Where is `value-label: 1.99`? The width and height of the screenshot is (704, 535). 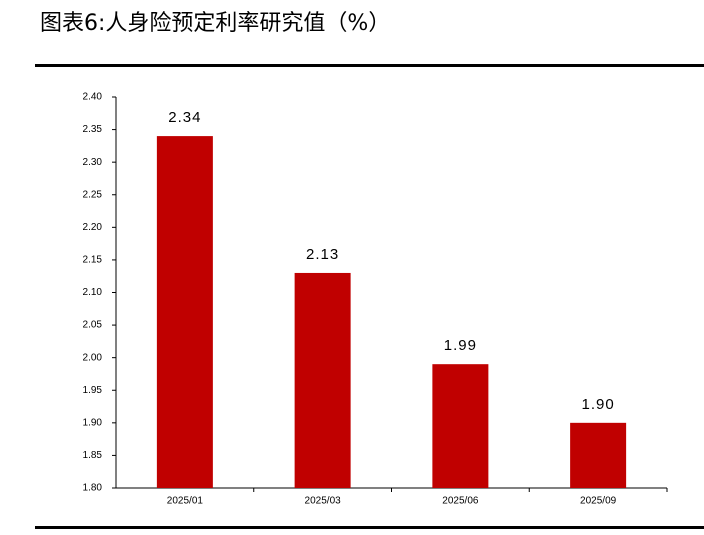
value-label: 1.99 is located at coordinates (460, 345).